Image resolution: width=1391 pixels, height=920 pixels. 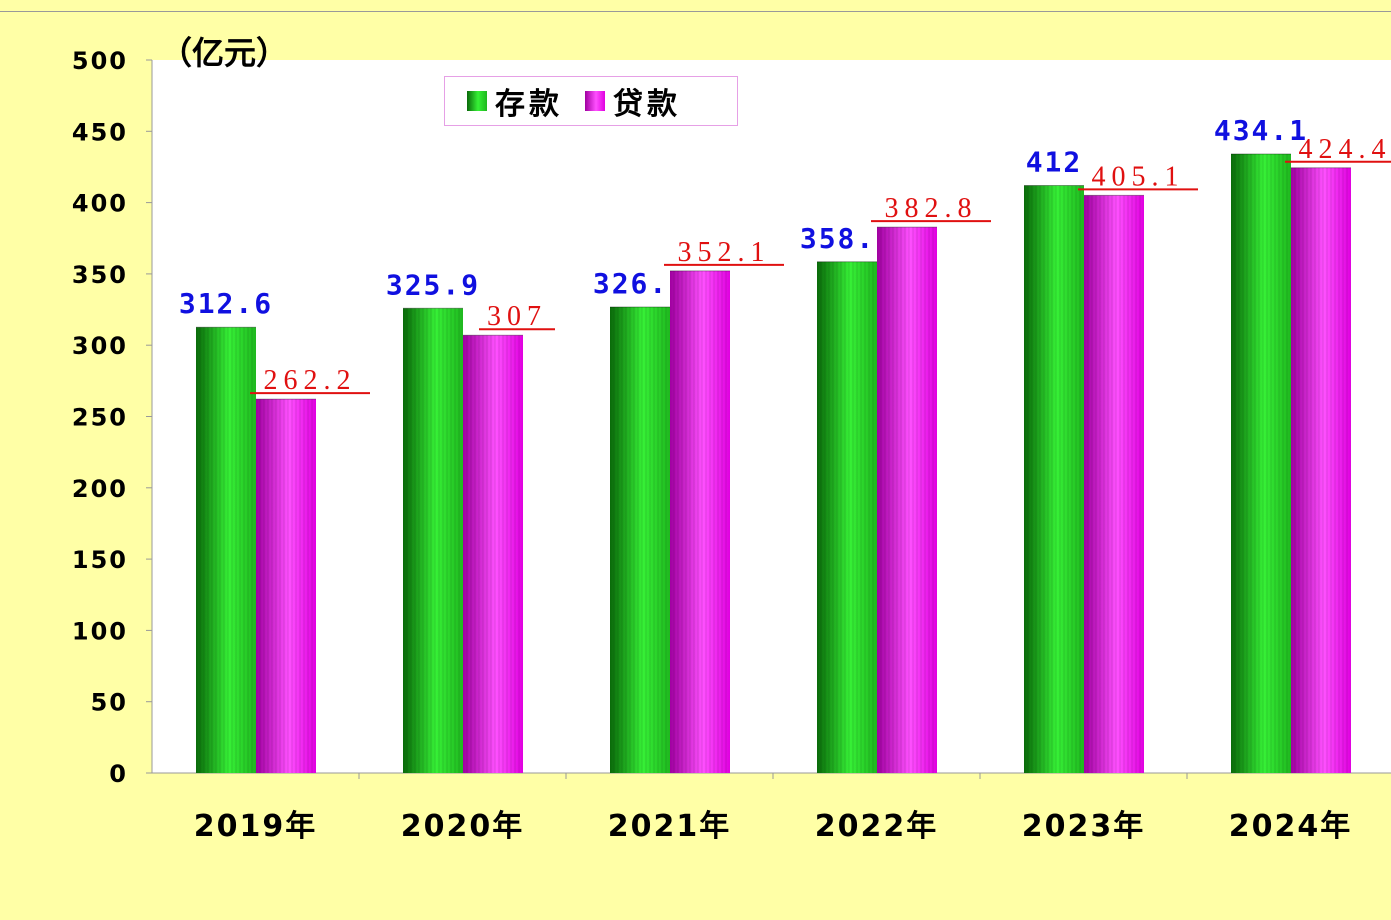 I want to click on y-tick-label: 250, so click(x=100, y=418).